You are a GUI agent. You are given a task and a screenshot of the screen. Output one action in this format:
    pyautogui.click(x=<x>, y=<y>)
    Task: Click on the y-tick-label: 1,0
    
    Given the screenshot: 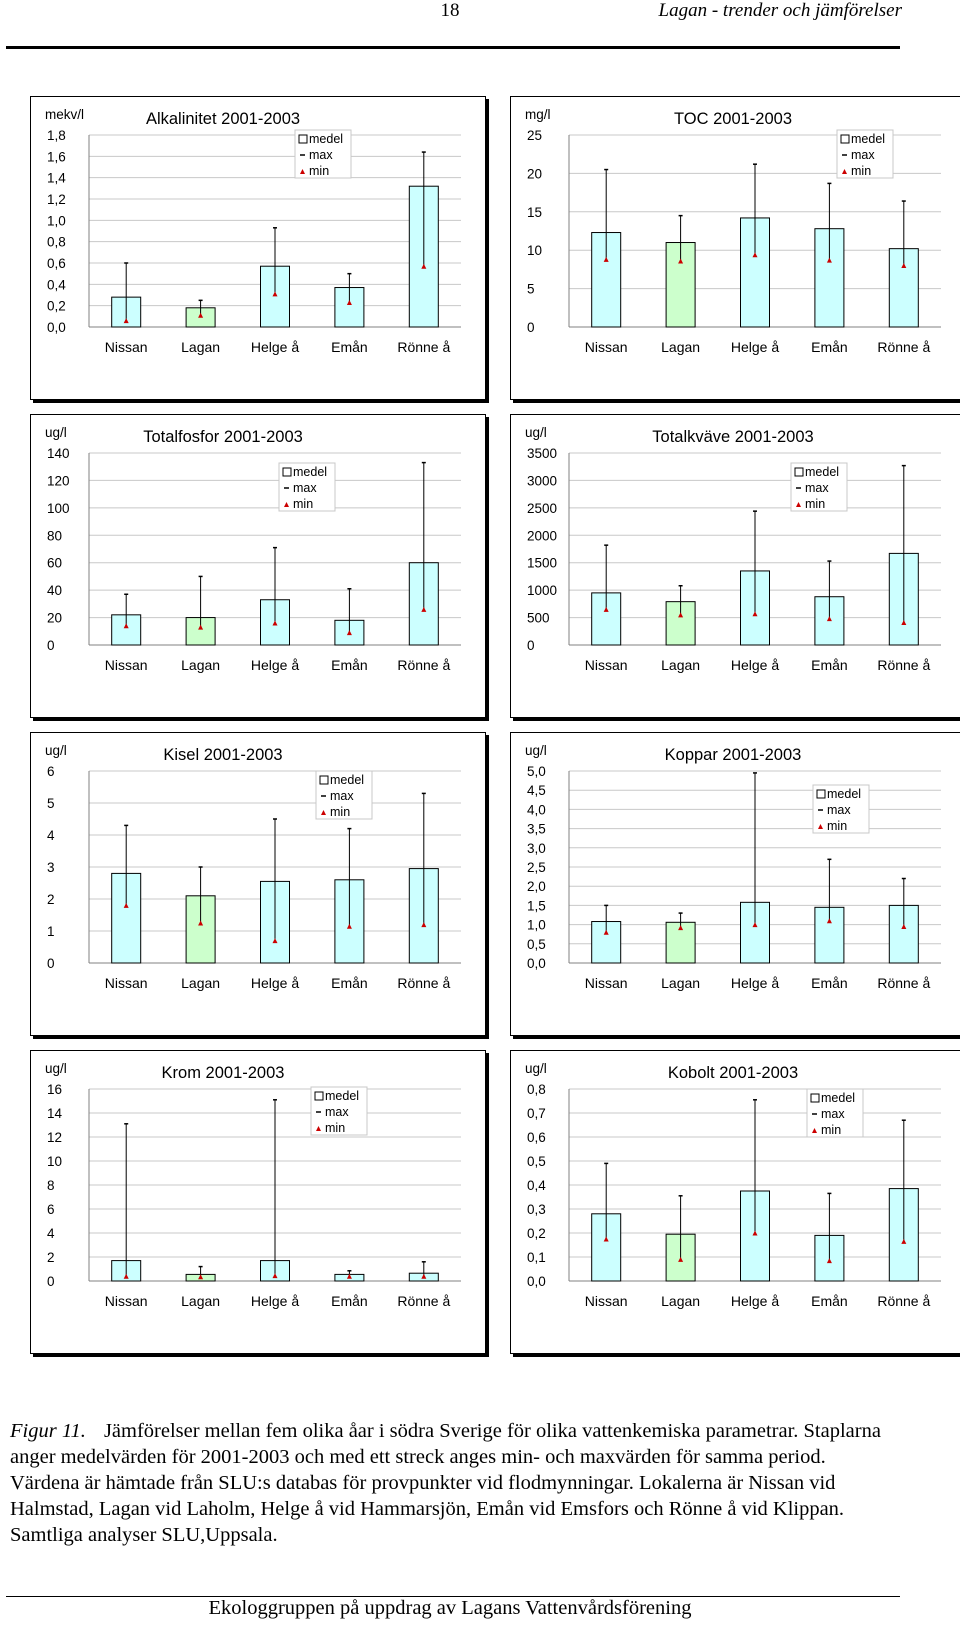 What is the action you would take?
    pyautogui.click(x=536, y=925)
    